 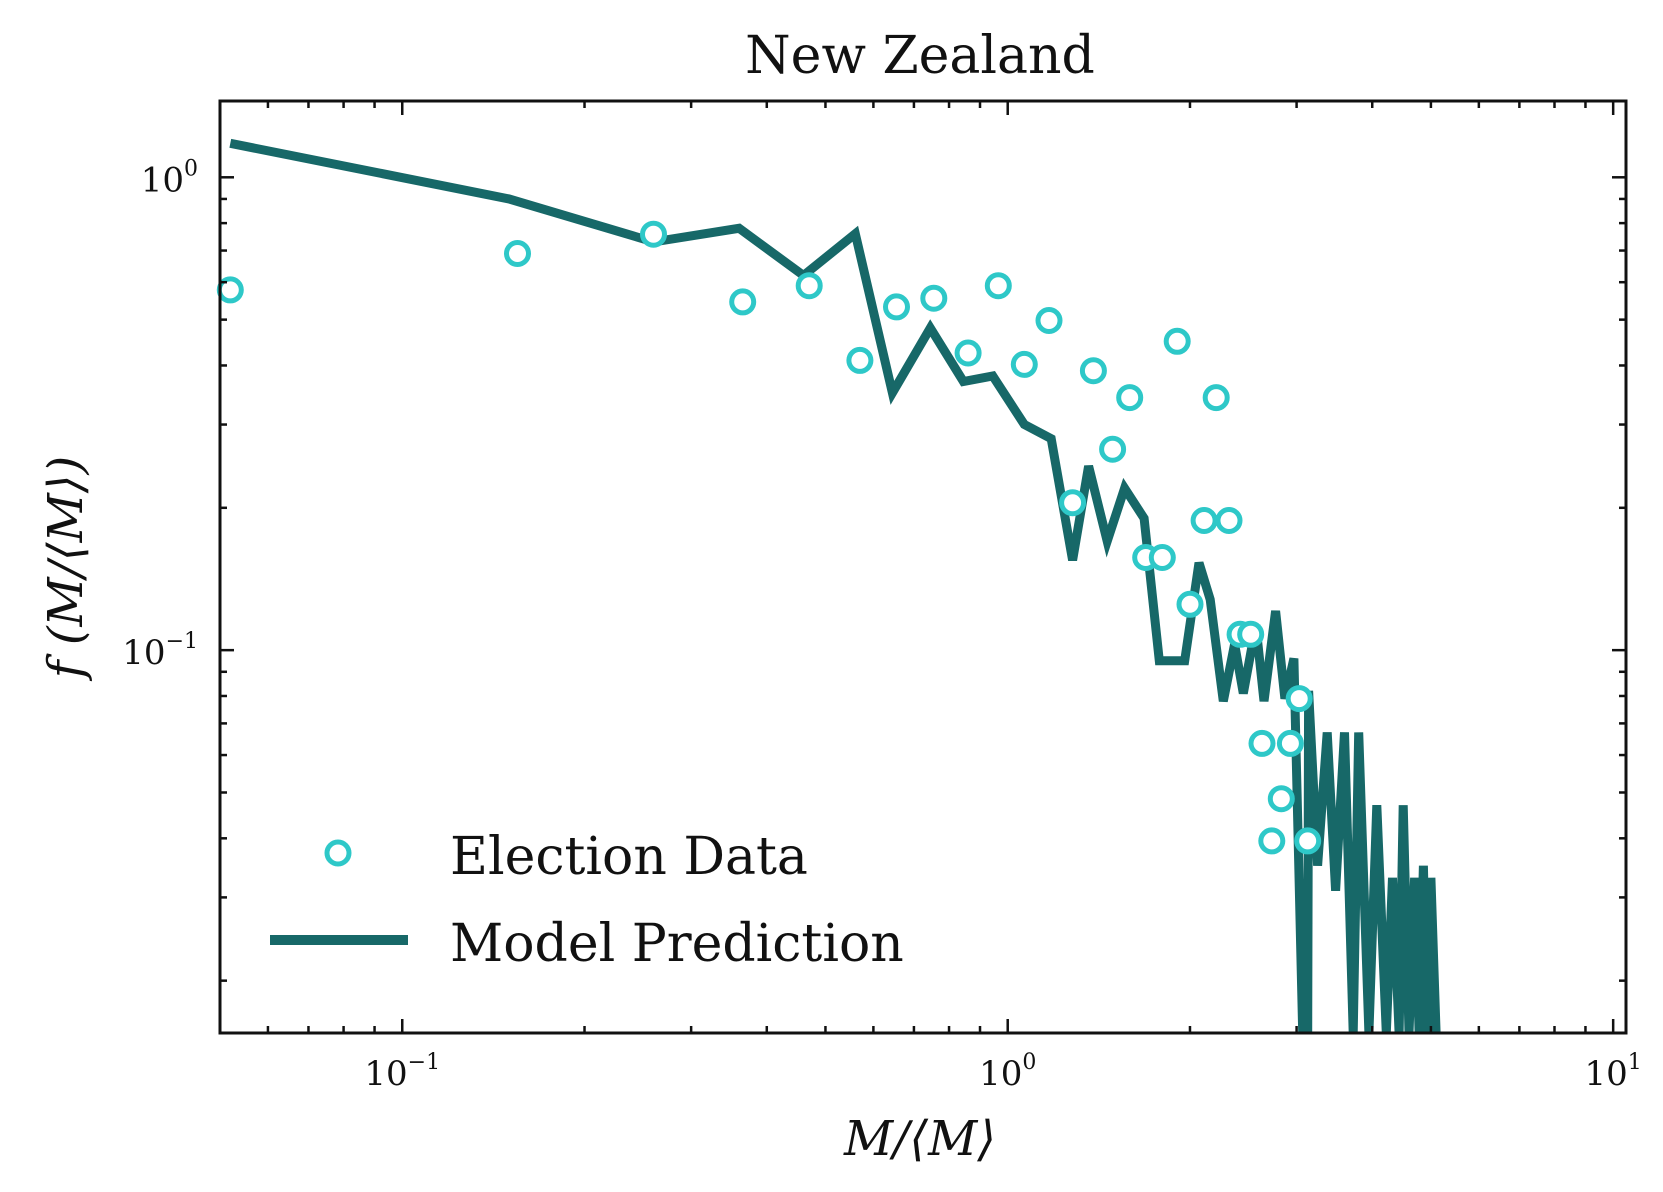 What do you see at coordinates (587, 900) in the screenshot?
I see `legend: Election Data Model Prediction` at bounding box center [587, 900].